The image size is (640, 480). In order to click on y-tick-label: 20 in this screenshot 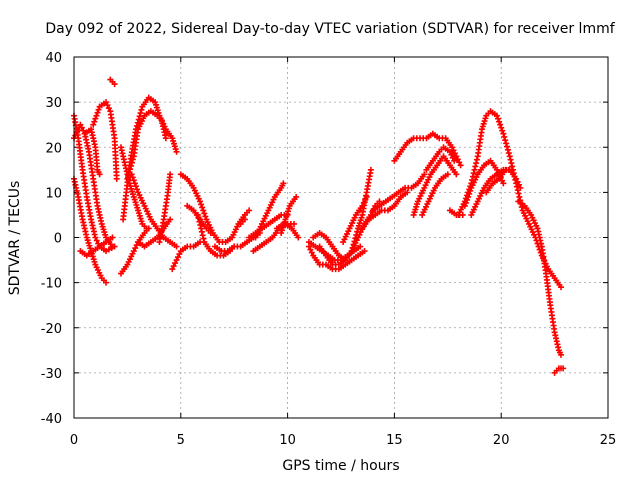, I will do `click(53, 148)`.